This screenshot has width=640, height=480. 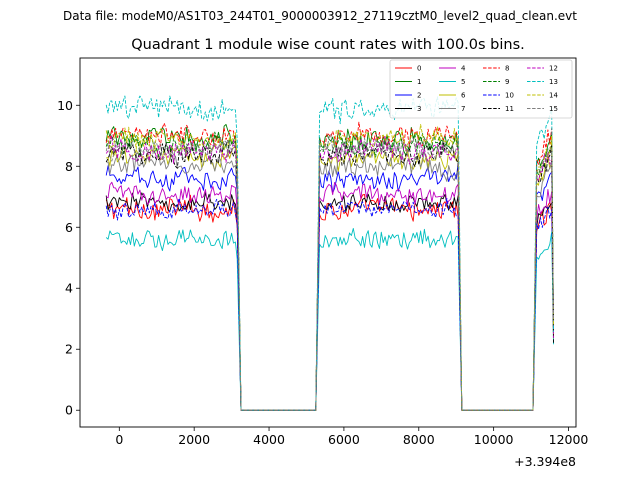 I want to click on legend-label-5: 5, so click(x=463, y=82).